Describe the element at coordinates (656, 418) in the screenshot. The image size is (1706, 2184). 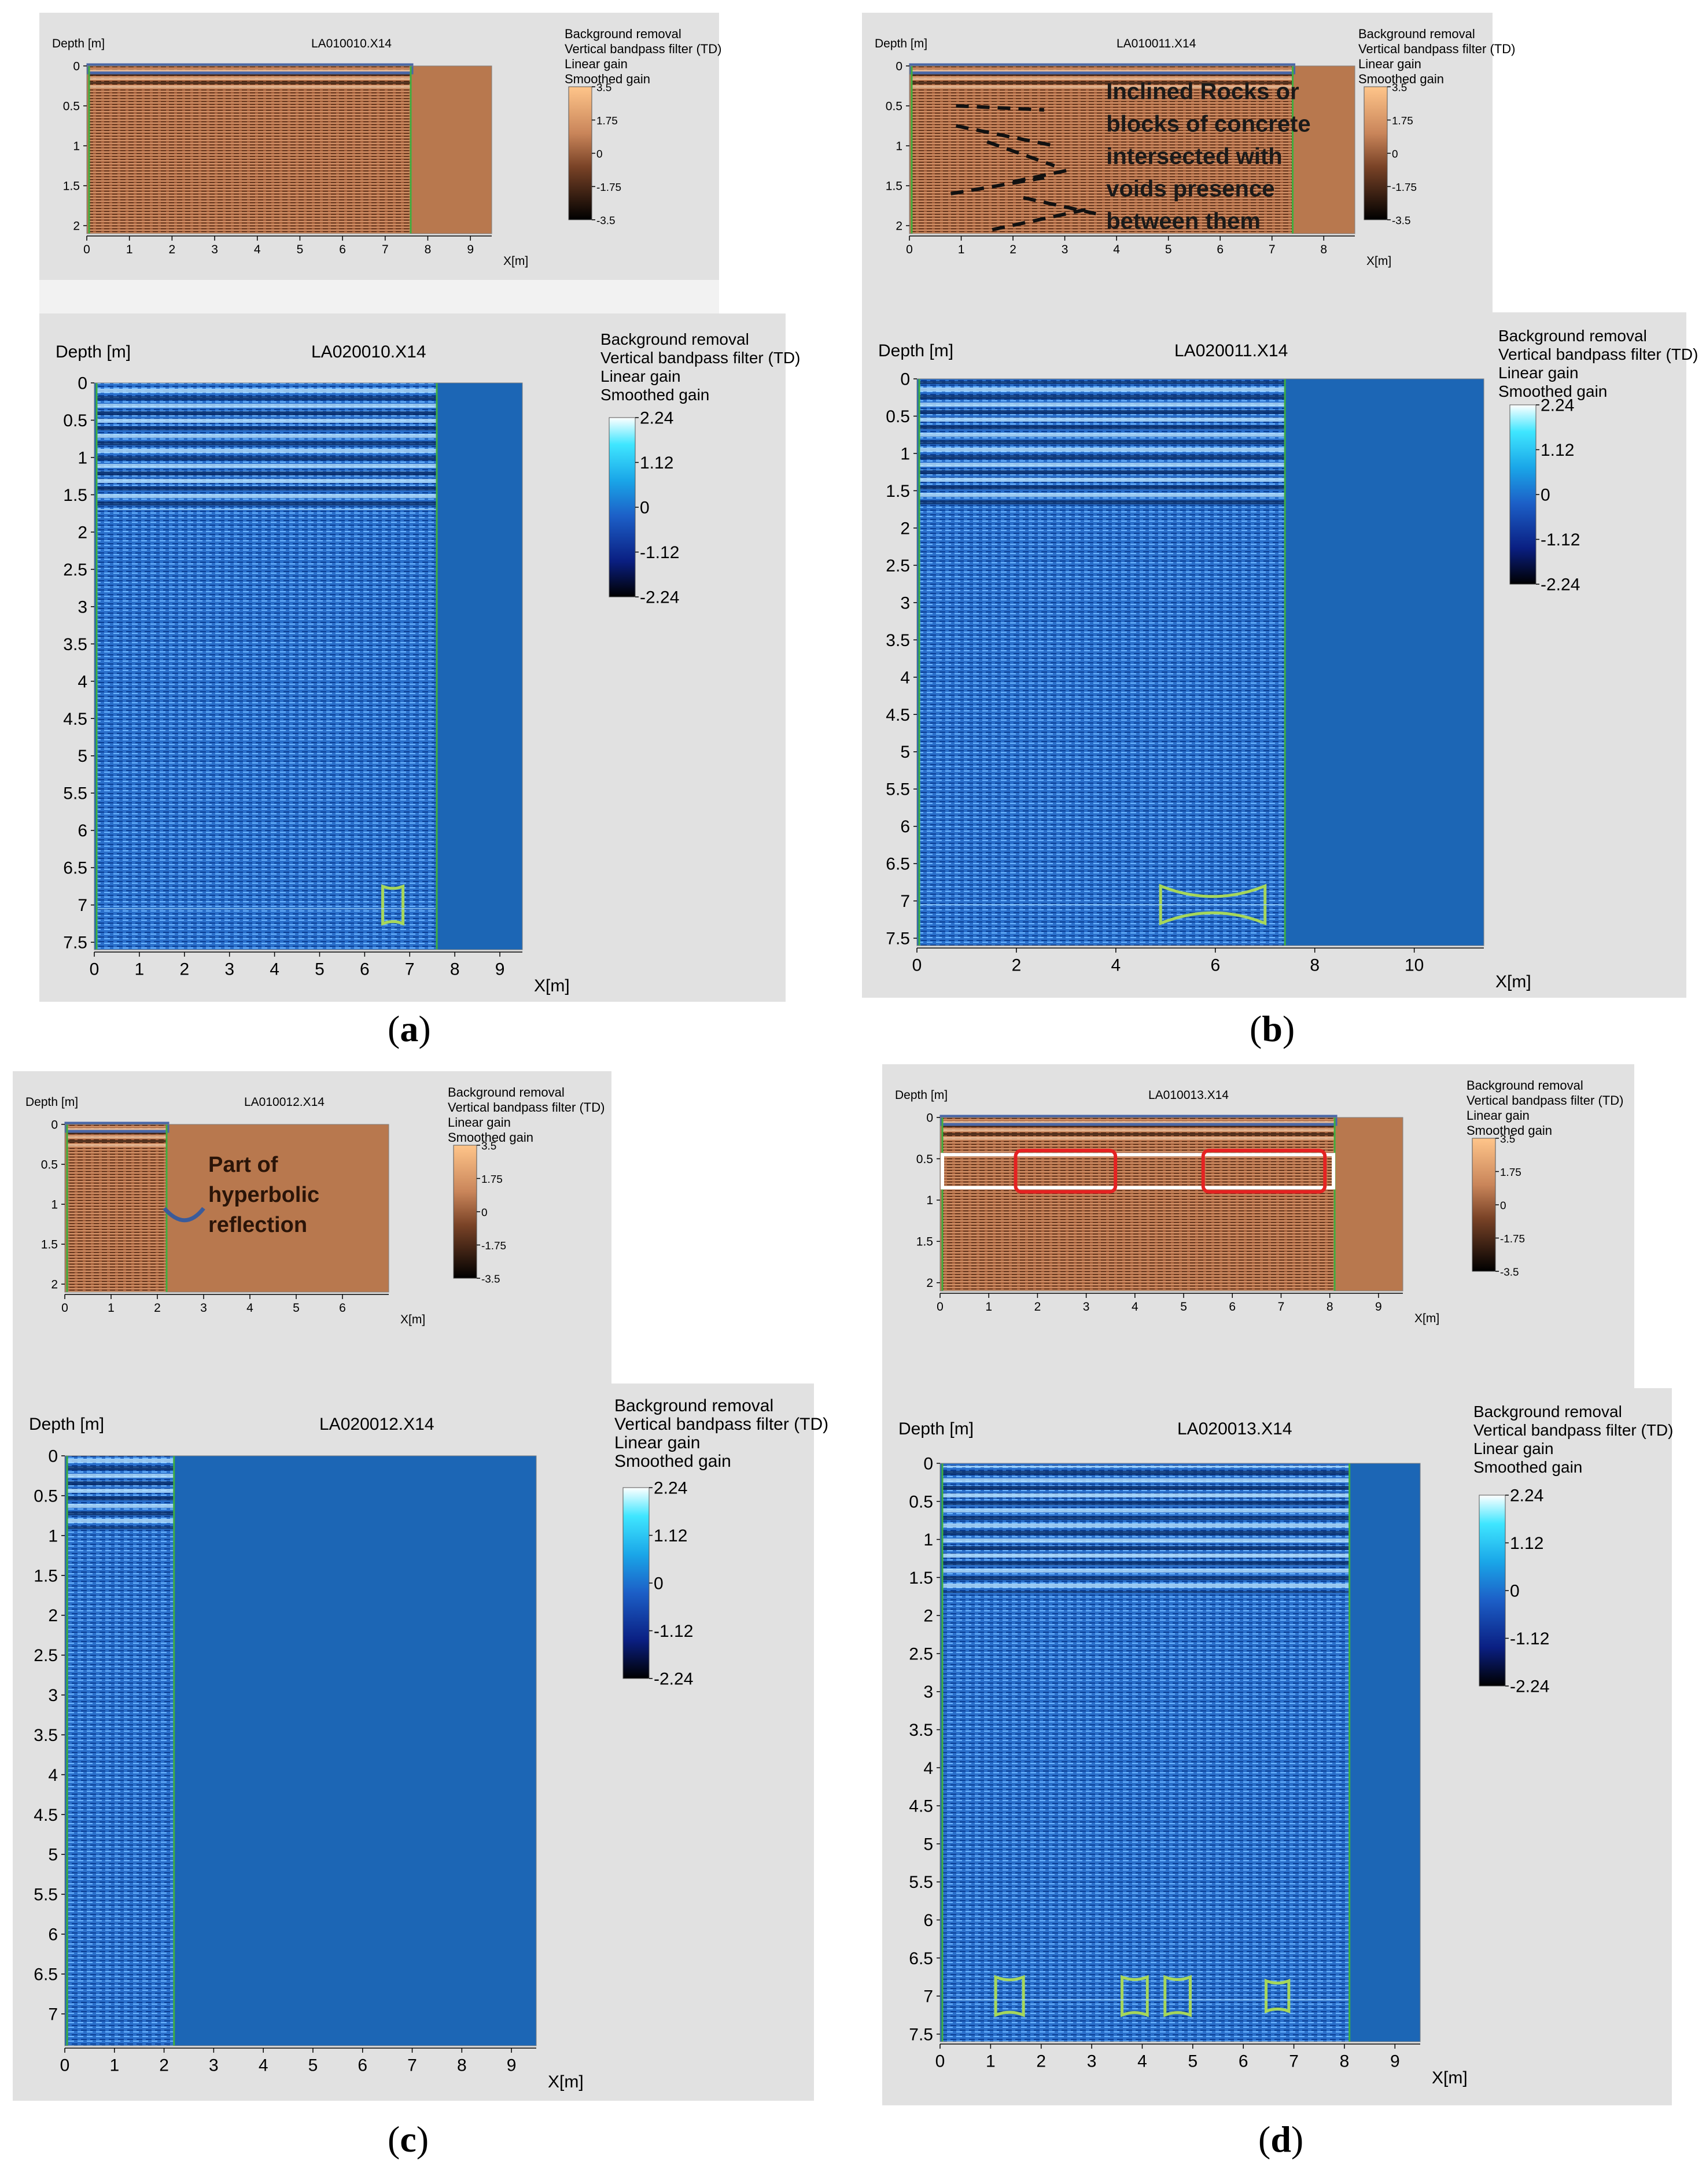
I see `colorbar-tick-label: 2.24` at that location.